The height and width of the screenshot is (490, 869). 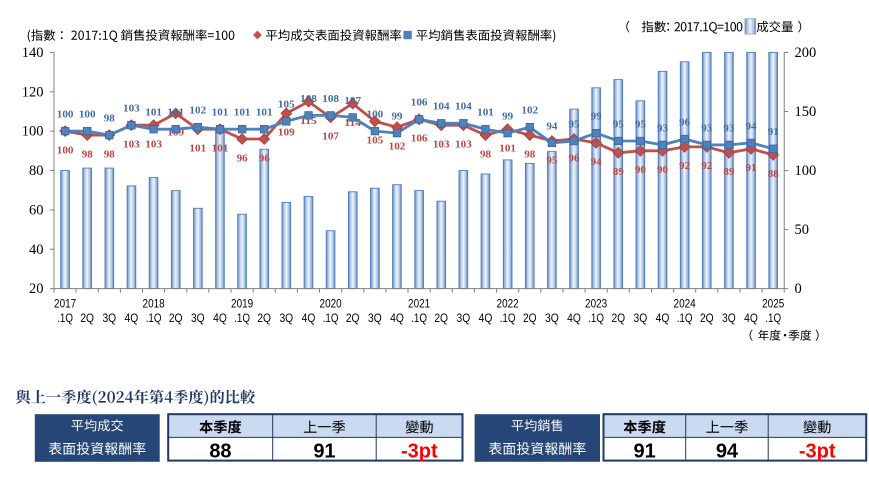 What do you see at coordinates (352, 123) in the screenshot?
I see `svg-text: 114` at bounding box center [352, 123].